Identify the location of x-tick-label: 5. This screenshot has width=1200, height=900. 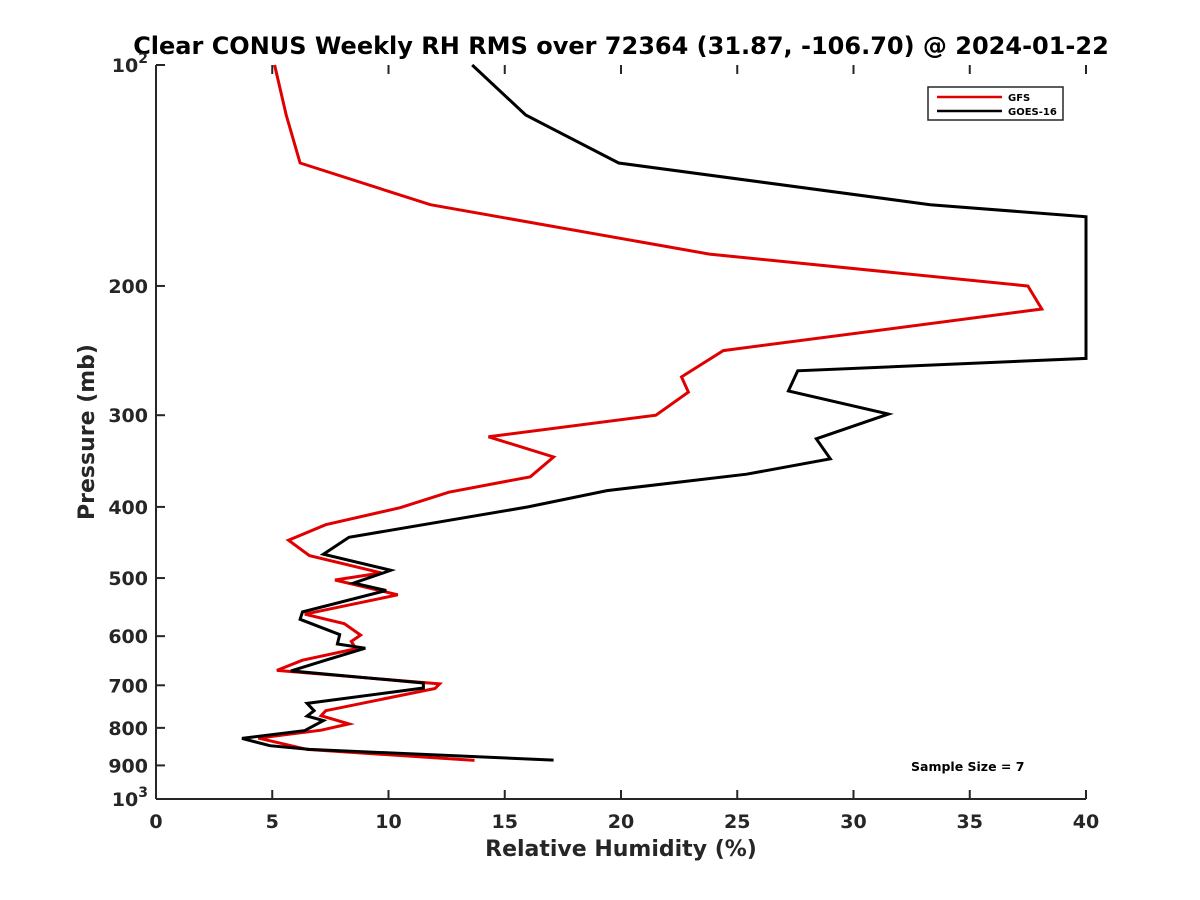
(272, 822).